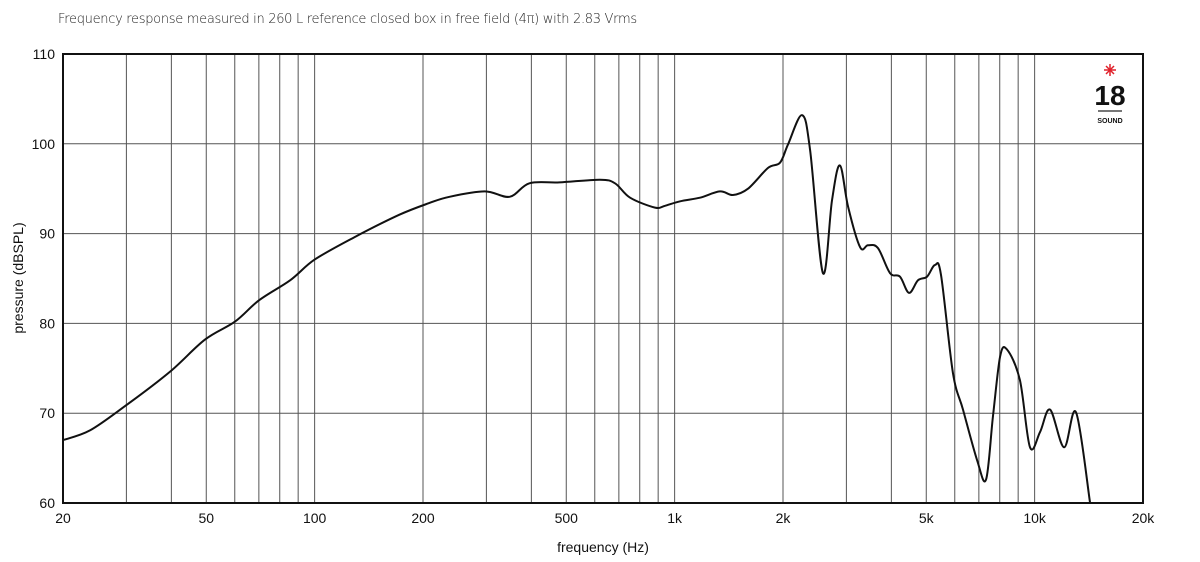 The width and height of the screenshot is (1200, 562). What do you see at coordinates (44, 144) in the screenshot?
I see `y-tick-label: 100` at bounding box center [44, 144].